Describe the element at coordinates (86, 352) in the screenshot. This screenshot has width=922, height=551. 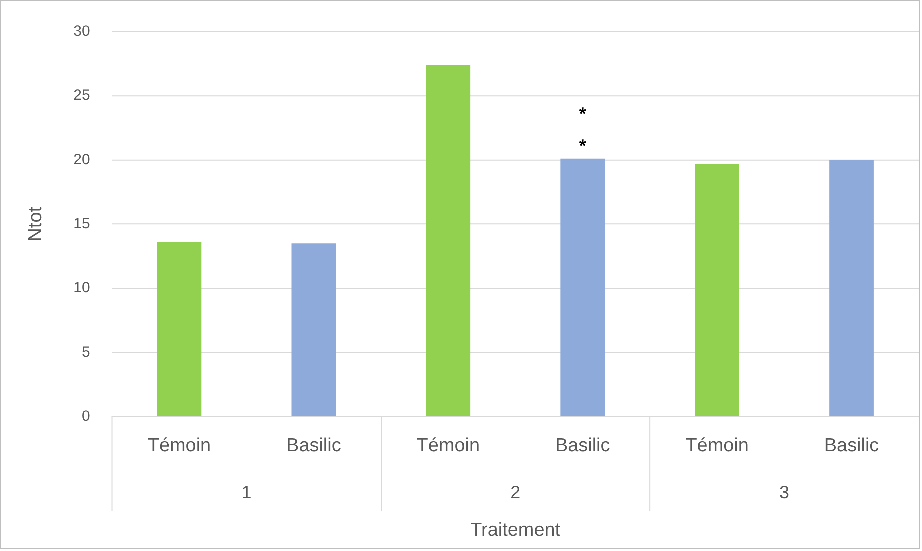
I see `y-tick-label: 5` at that location.